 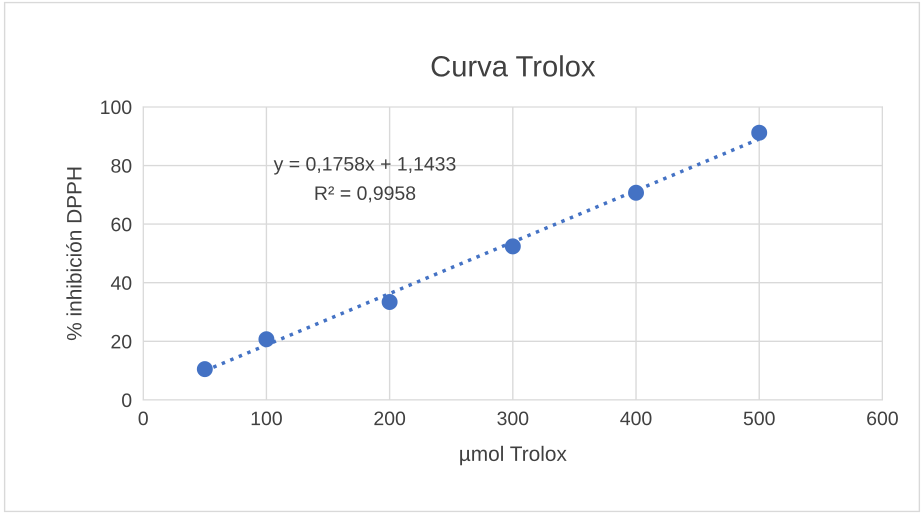 I want to click on x-axis-title: µmol Trolox, so click(x=513, y=456).